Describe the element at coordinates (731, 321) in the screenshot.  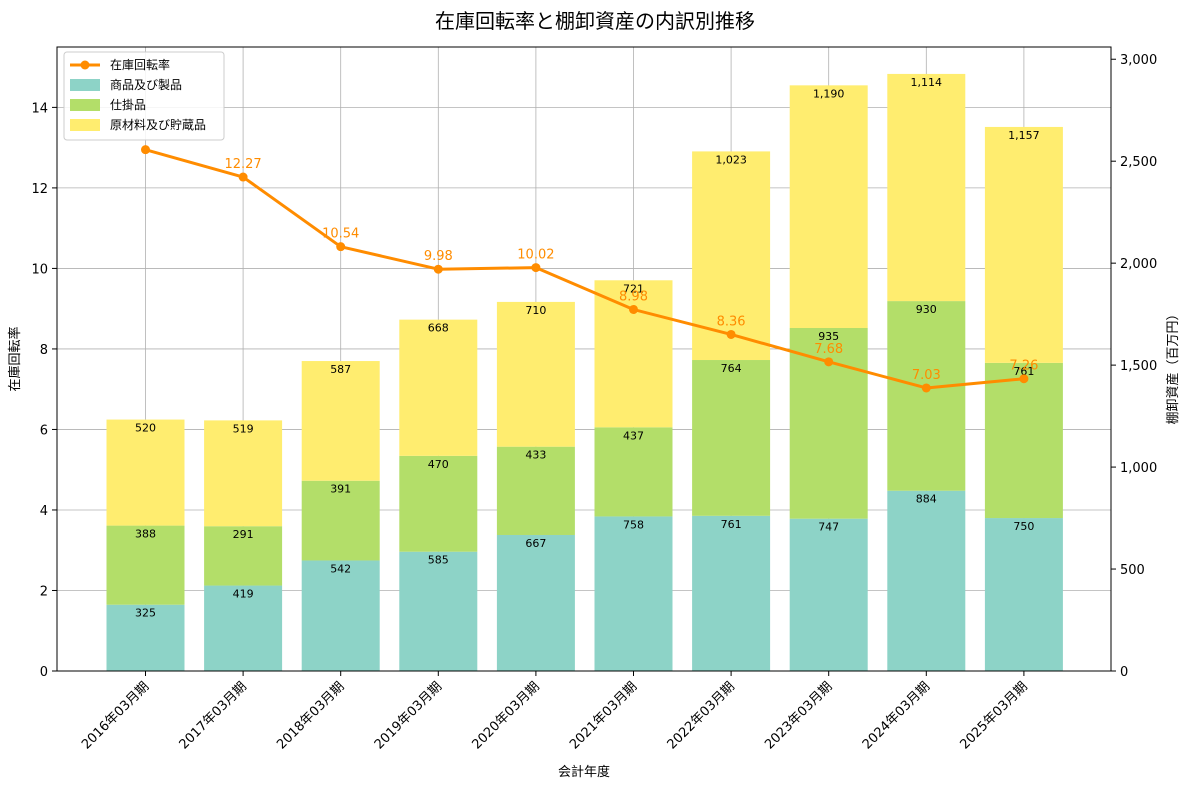
I see `turnover-value-label: 8.36` at that location.